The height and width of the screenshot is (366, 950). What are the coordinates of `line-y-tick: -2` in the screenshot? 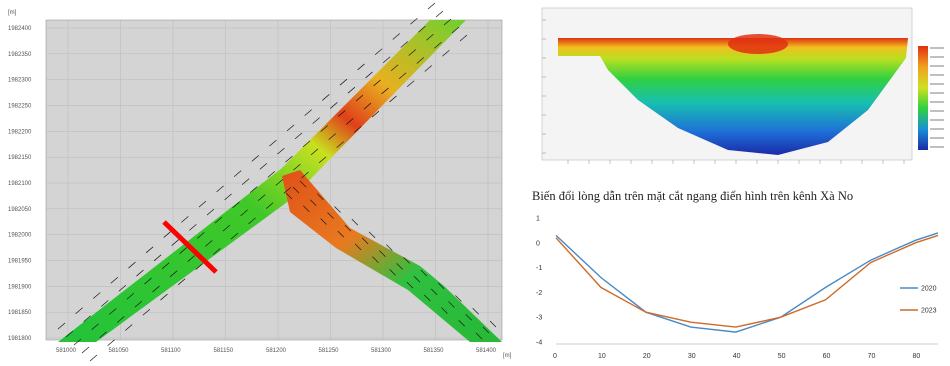 It's located at (539, 293).